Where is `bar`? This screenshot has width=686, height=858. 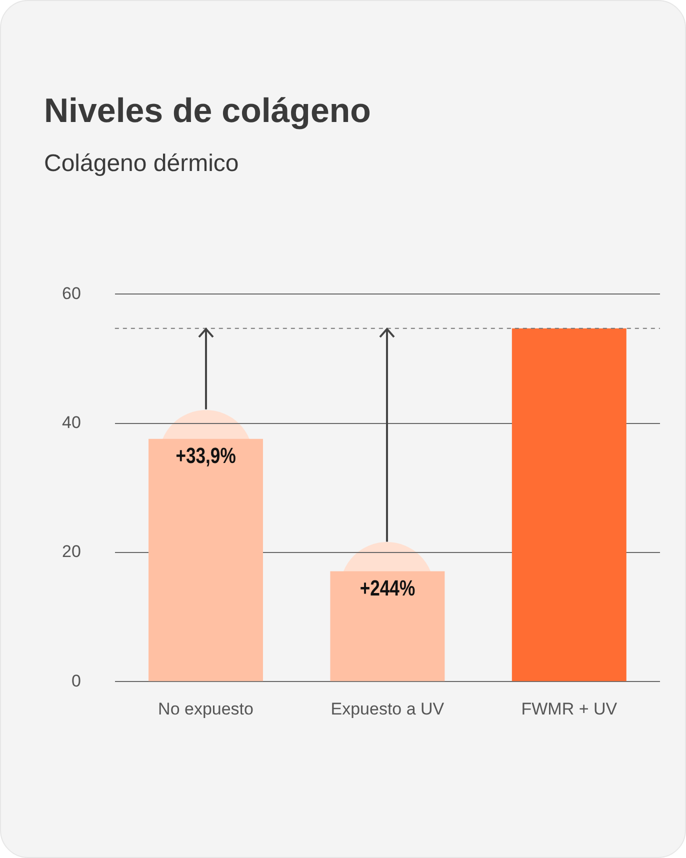
bar is located at coordinates (569, 505).